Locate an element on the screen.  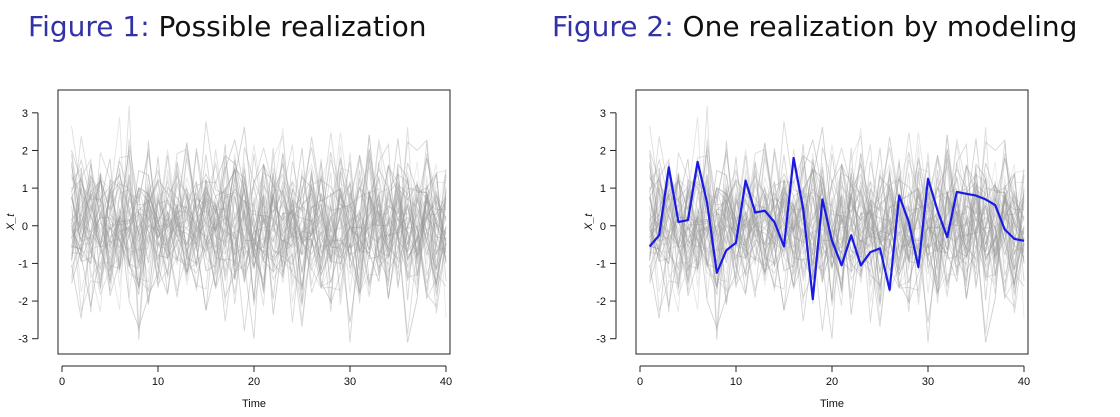
figure-1-title: Figure 1: Possible realization is located at coordinates (227, 26).